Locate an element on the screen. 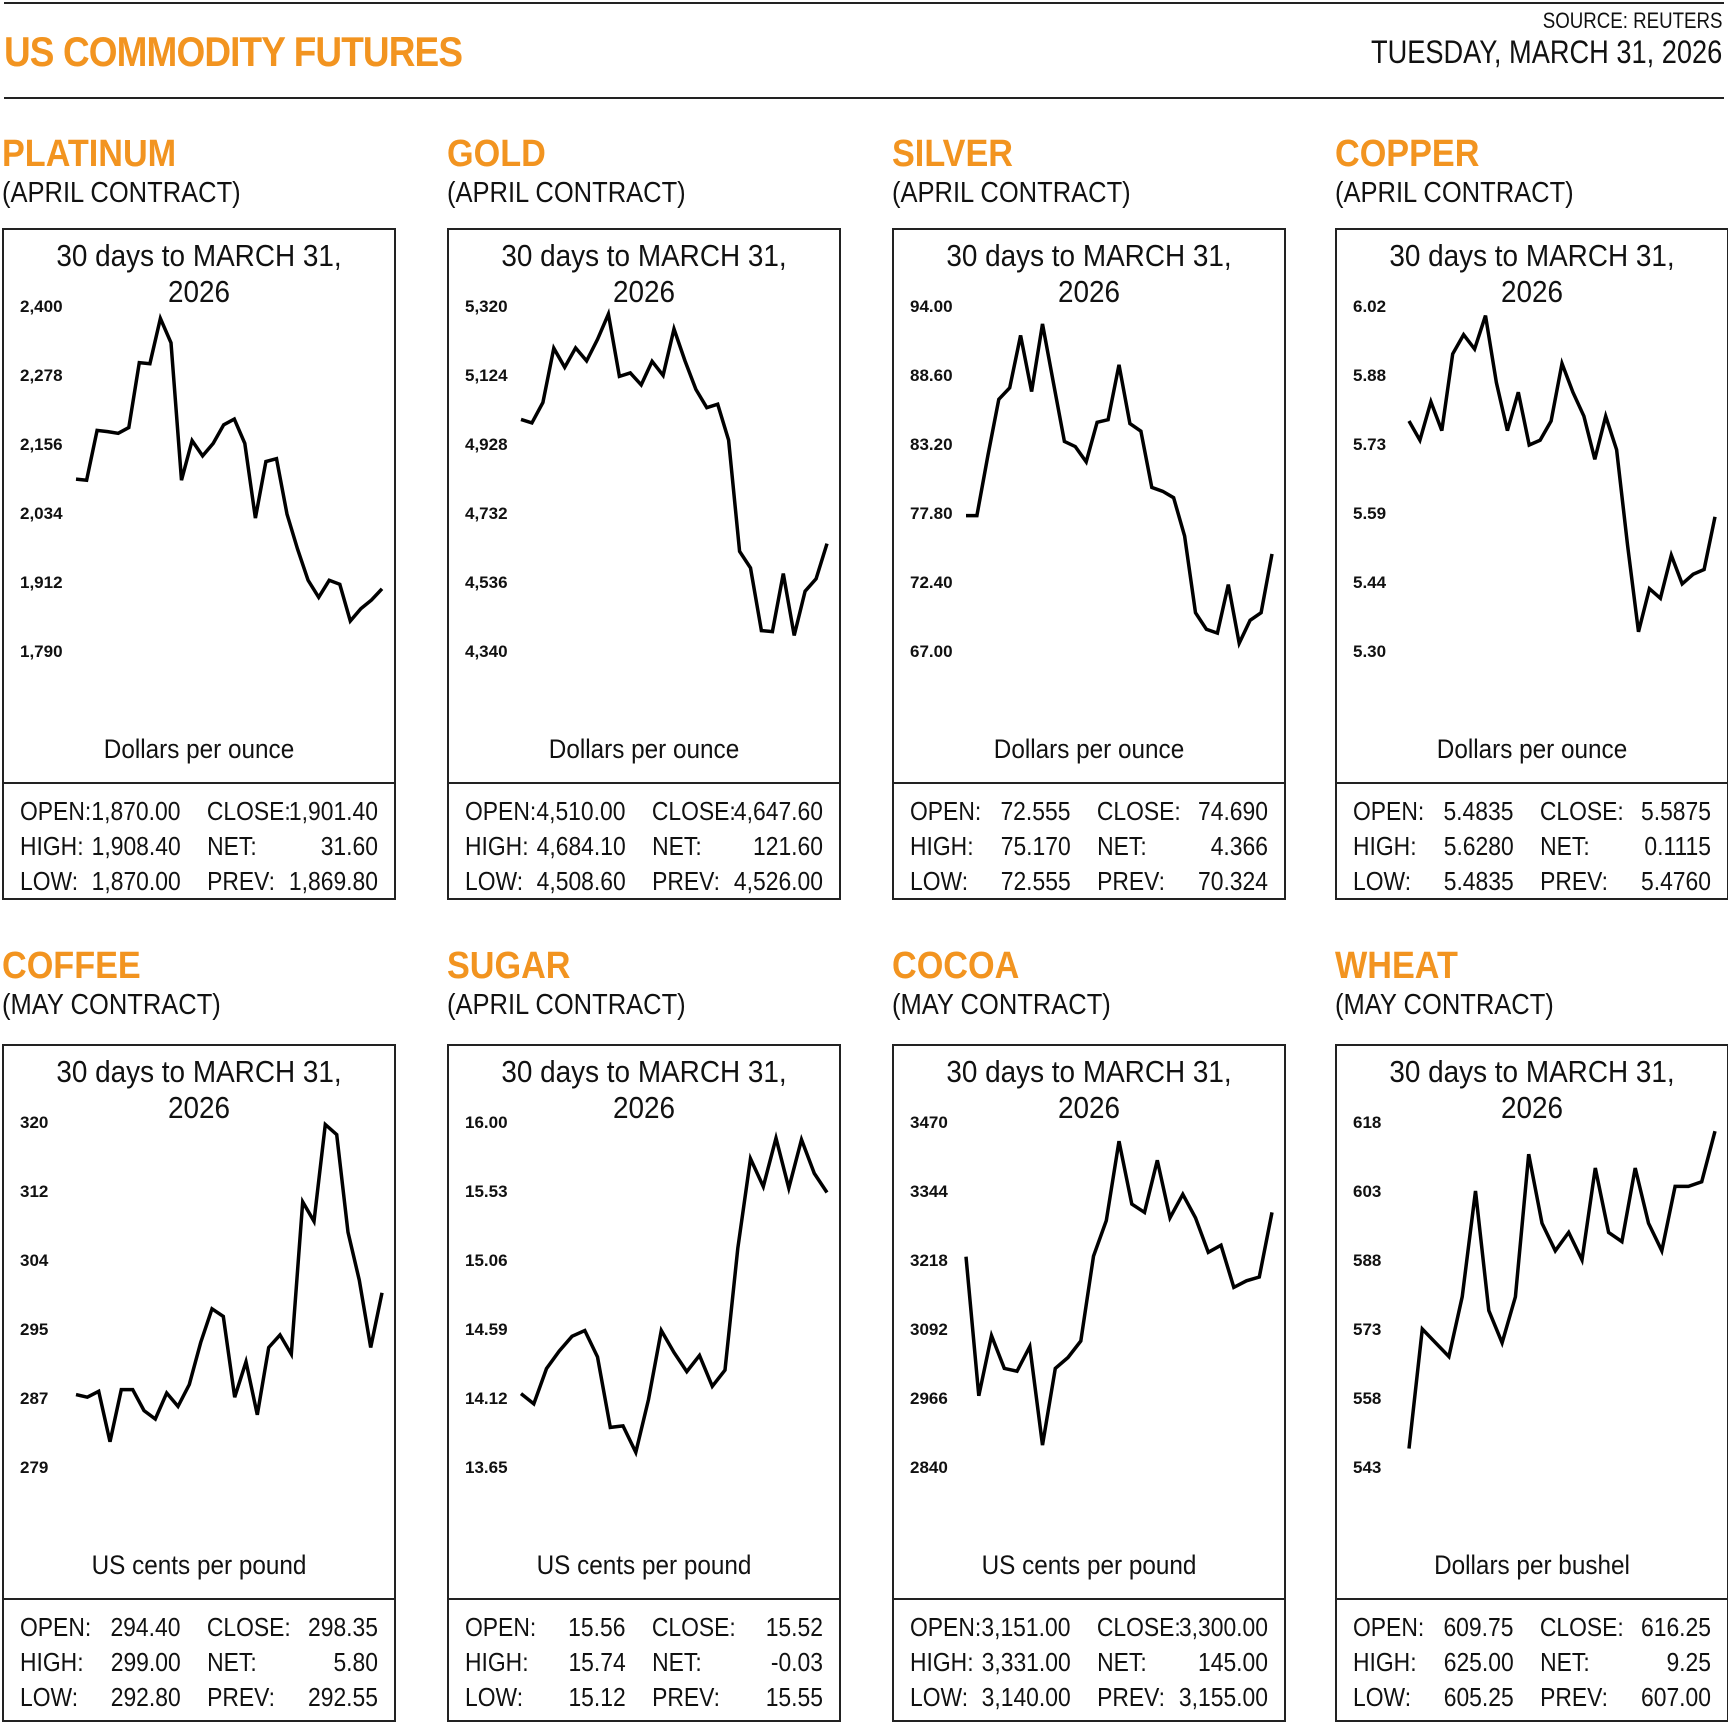  prev-value: 1,869.80 is located at coordinates (333, 881).